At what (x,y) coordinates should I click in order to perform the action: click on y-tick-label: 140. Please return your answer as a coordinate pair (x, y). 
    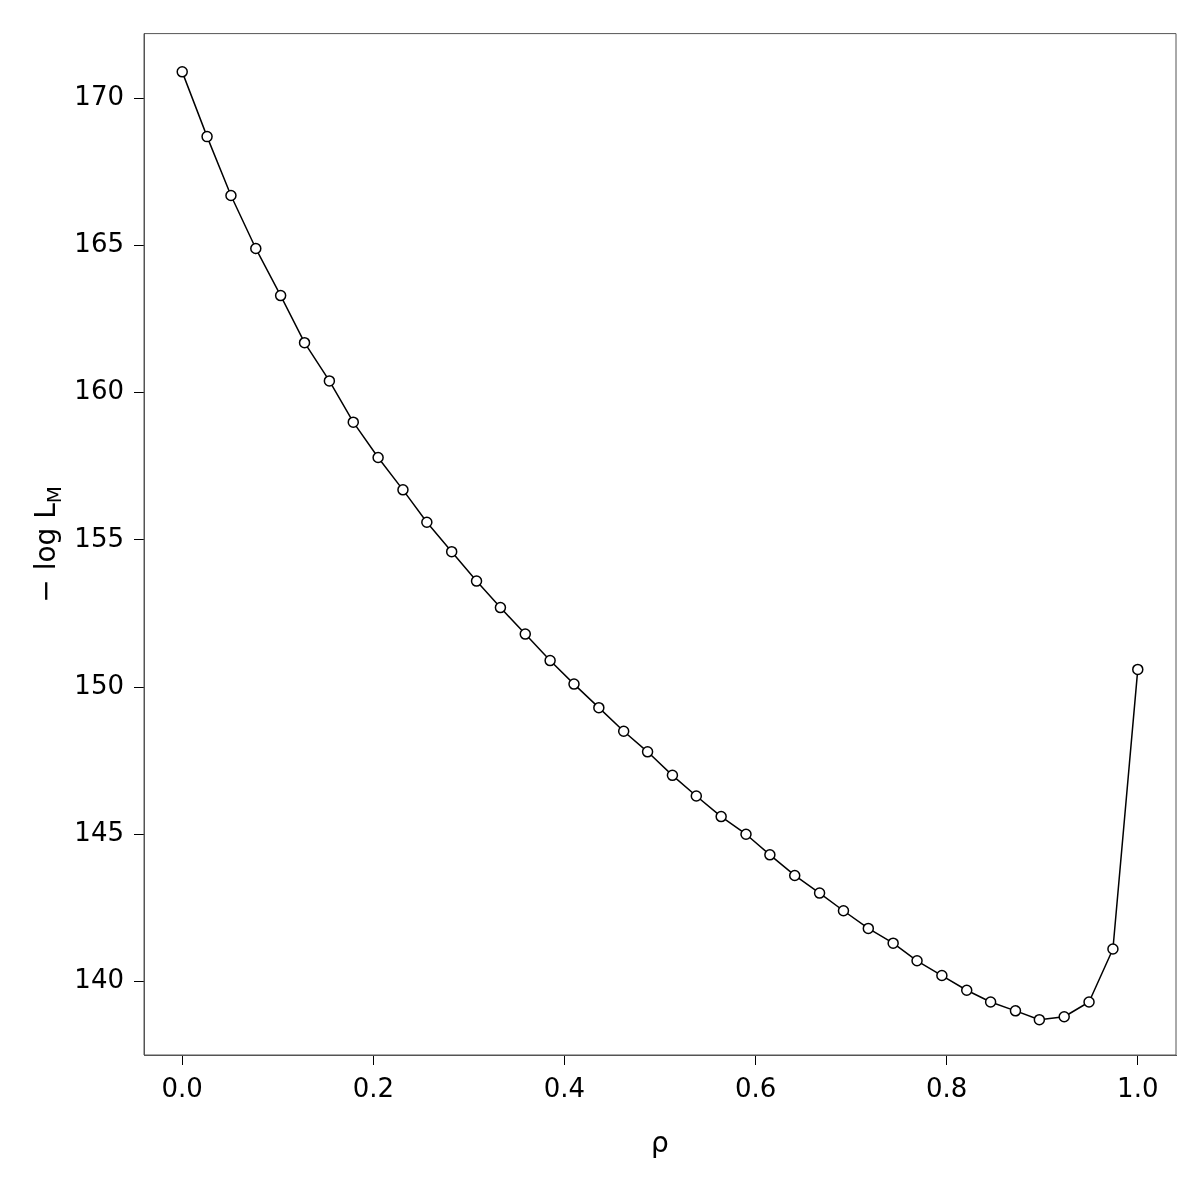
    Looking at the image, I should click on (99, 979).